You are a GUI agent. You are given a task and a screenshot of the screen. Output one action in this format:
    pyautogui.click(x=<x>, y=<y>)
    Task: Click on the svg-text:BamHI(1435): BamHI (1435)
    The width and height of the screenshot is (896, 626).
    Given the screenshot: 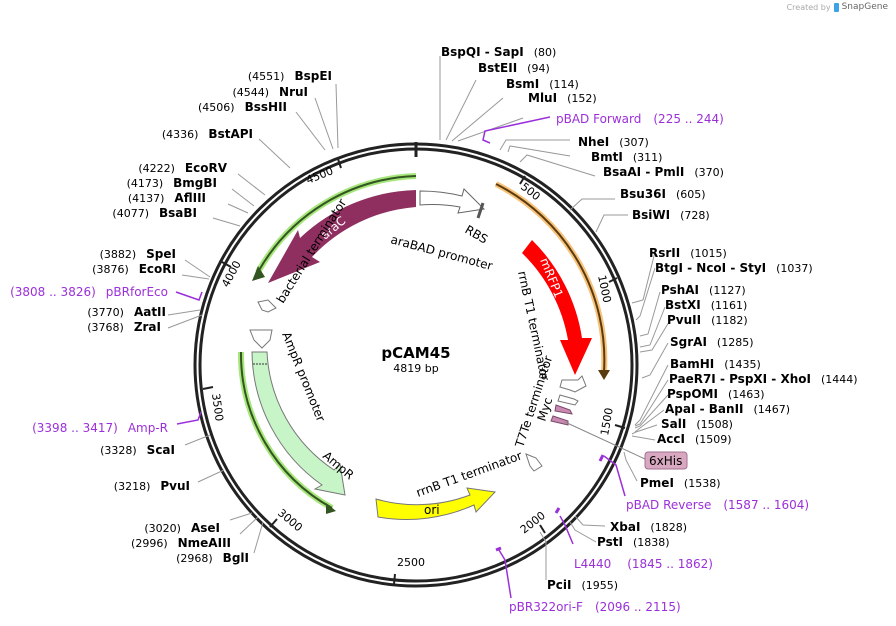 What is the action you would take?
    pyautogui.click(x=715, y=364)
    